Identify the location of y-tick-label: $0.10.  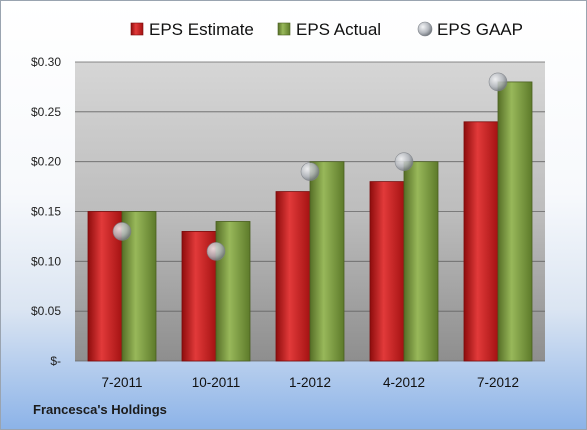
(46, 261).